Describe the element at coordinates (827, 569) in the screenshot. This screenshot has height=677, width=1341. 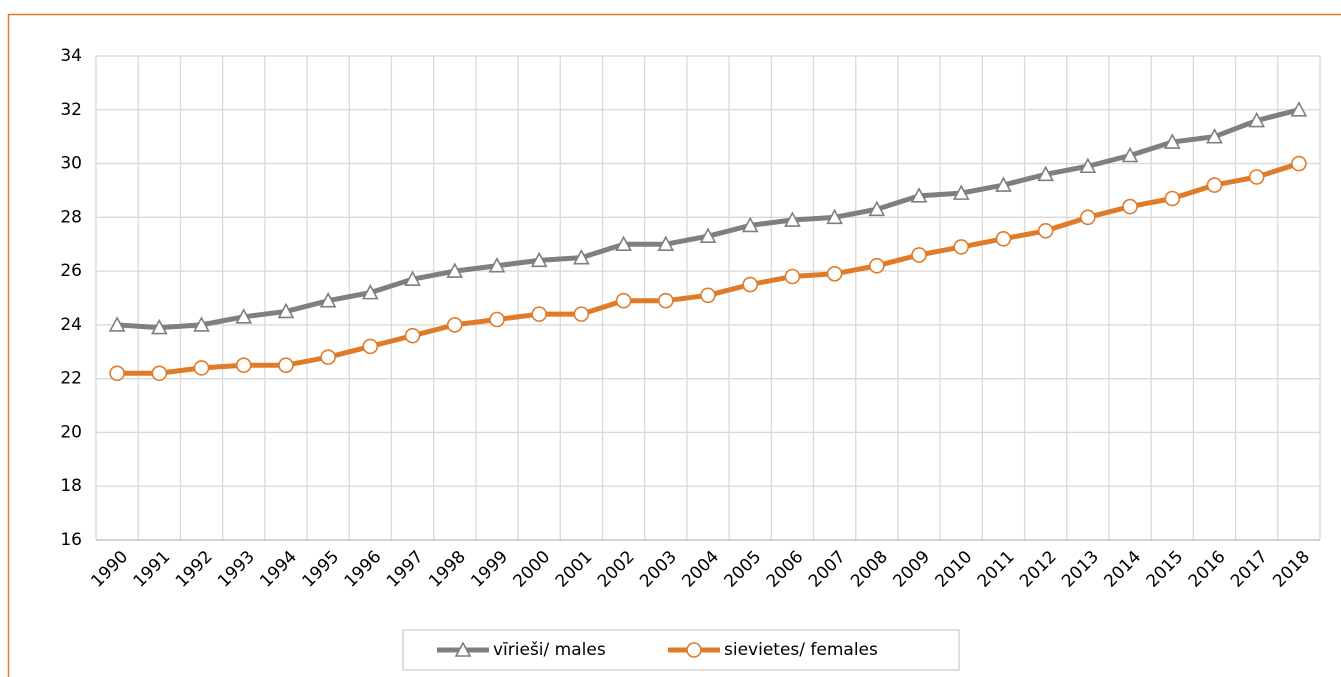
I see `x-tick-label: 2007` at that location.